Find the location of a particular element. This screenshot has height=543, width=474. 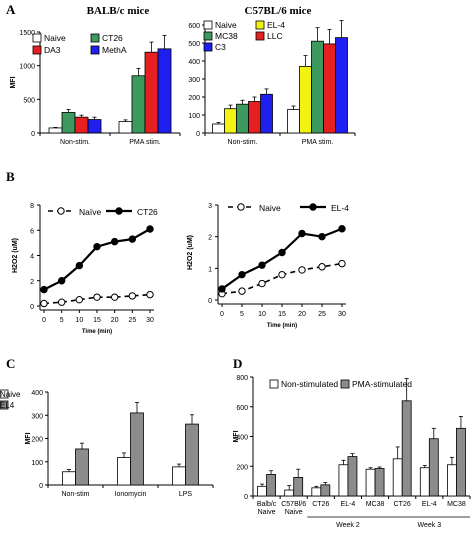

legend-label: Non-stimulated is located at coordinates (309, 384).